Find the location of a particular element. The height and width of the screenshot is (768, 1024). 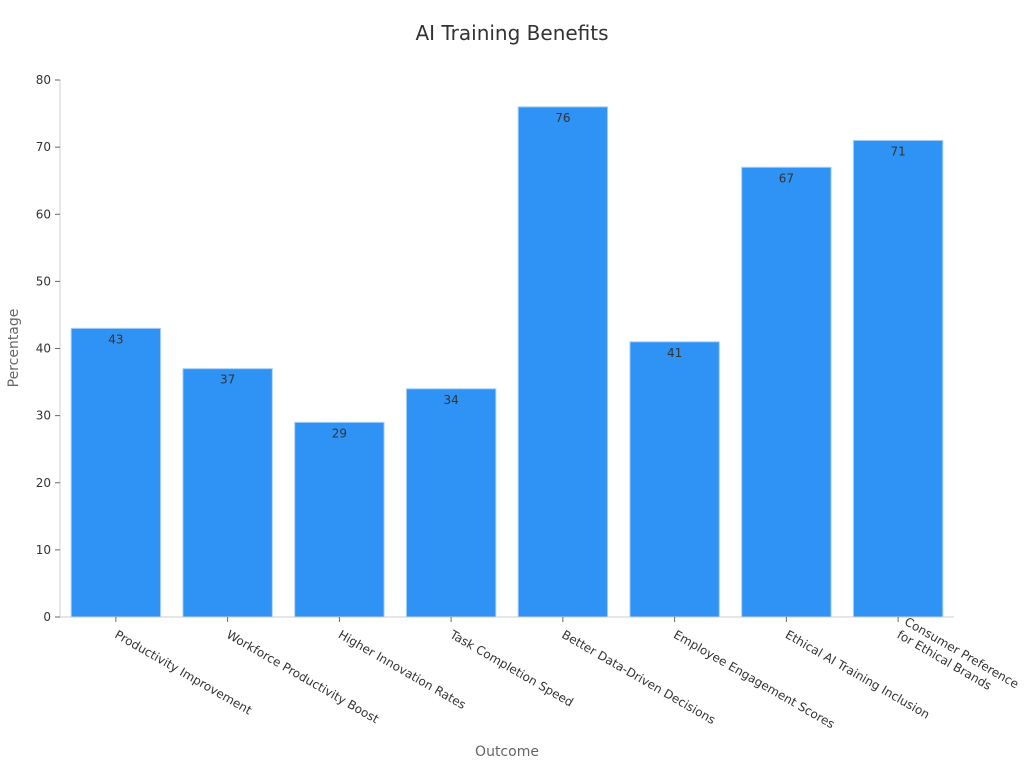

y-tick-label: 60 is located at coordinates (43, 214).